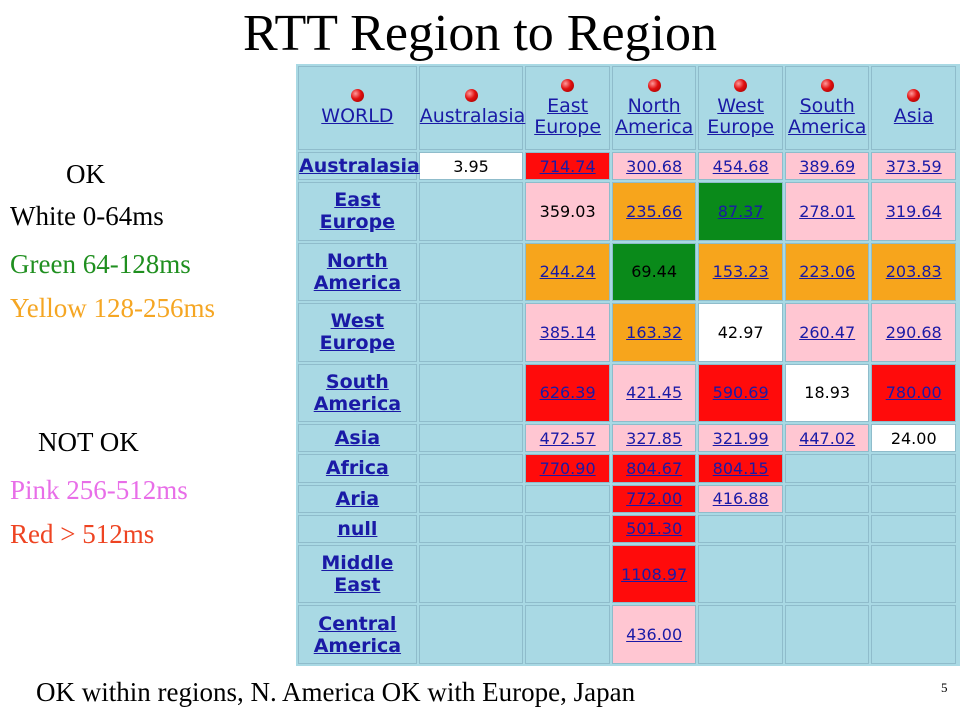 The image size is (960, 720). What do you see at coordinates (359, 166) in the screenshot?
I see `row-header-australasia: Australasia` at bounding box center [359, 166].